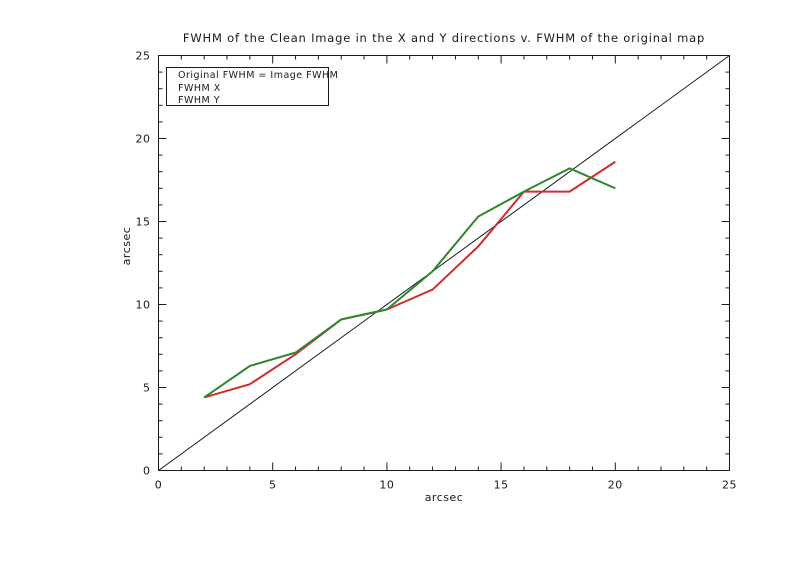 The image size is (800, 565). What do you see at coordinates (126, 246) in the screenshot?
I see `y-axis-label: arcsec` at bounding box center [126, 246].